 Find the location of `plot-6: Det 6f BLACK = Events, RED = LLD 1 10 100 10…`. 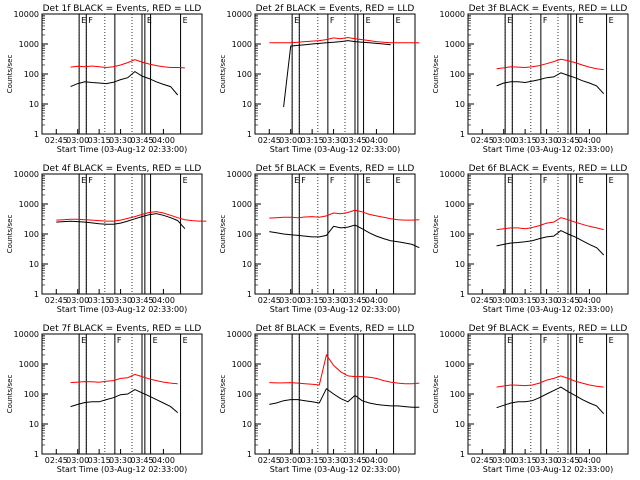

plot-6: Det 6f BLACK = Events, RED = LLD 1 10 100 10… is located at coordinates (530, 239).